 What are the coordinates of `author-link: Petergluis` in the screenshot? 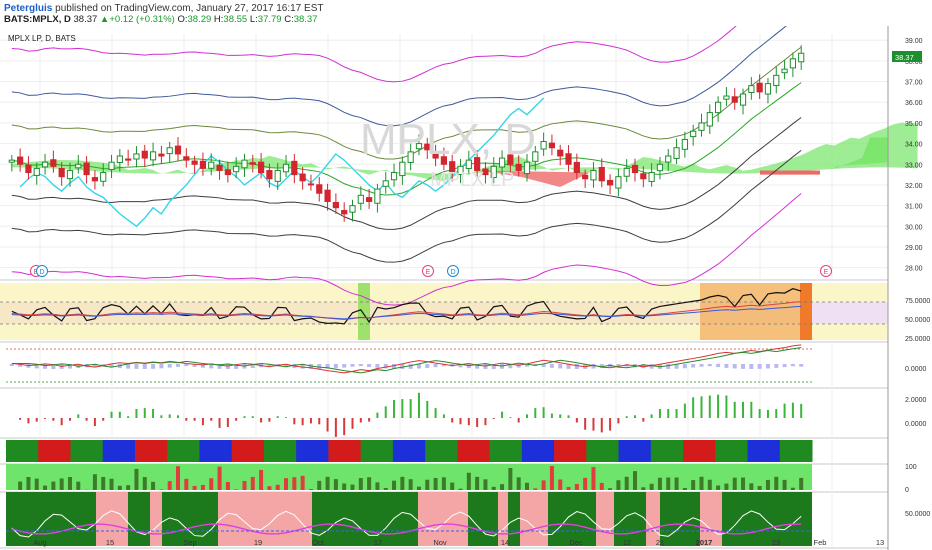 It's located at (28, 8).